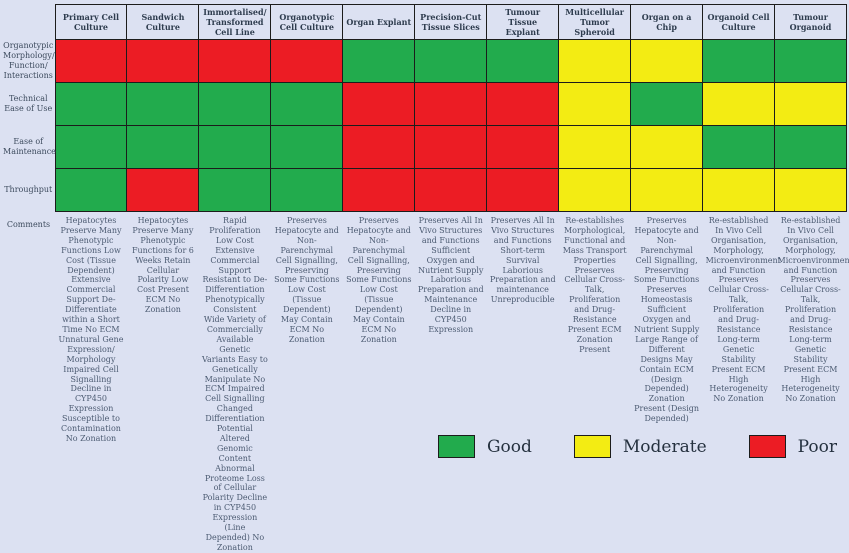 This screenshot has width=849, height=553. What do you see at coordinates (592, 446) in the screenshot?
I see `legend-swatch-moderate` at bounding box center [592, 446].